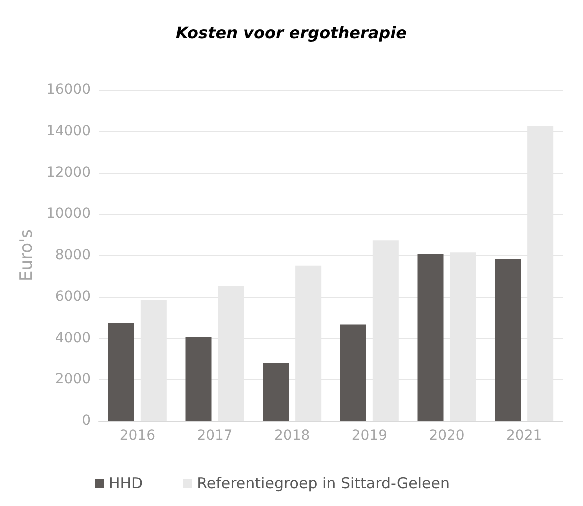 The image size is (583, 506). I want to click on x-tick-label: 2019, so click(370, 436).